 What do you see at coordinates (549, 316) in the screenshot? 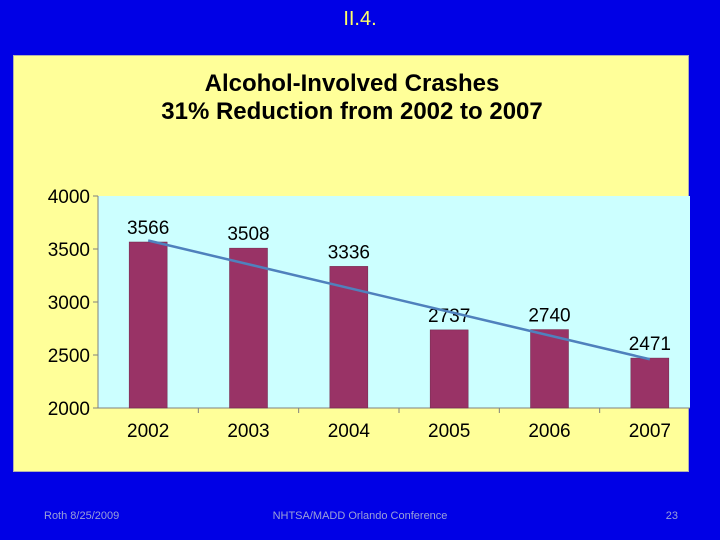
I see `data-label: 2740` at bounding box center [549, 316].